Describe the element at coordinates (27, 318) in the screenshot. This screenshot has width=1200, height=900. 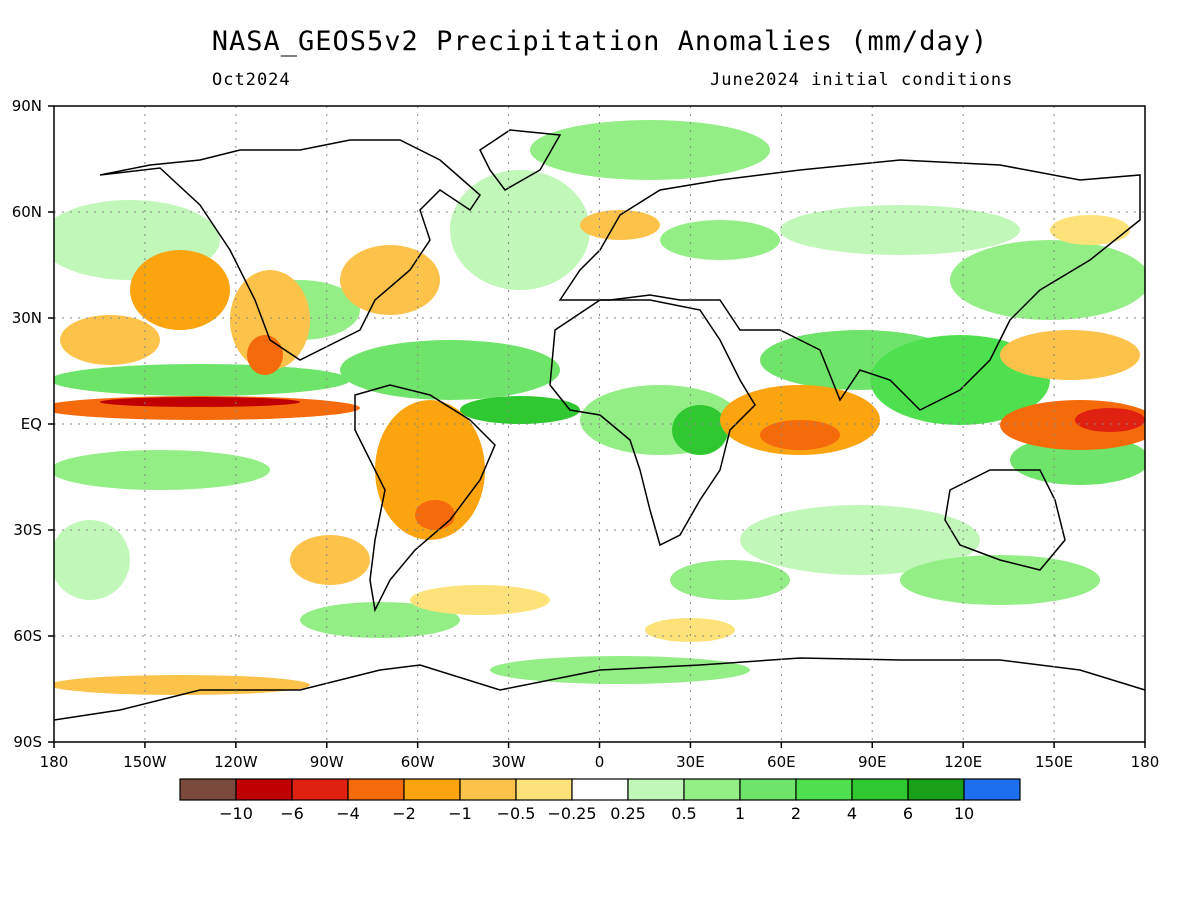
I see `lat-label: 30N` at that location.